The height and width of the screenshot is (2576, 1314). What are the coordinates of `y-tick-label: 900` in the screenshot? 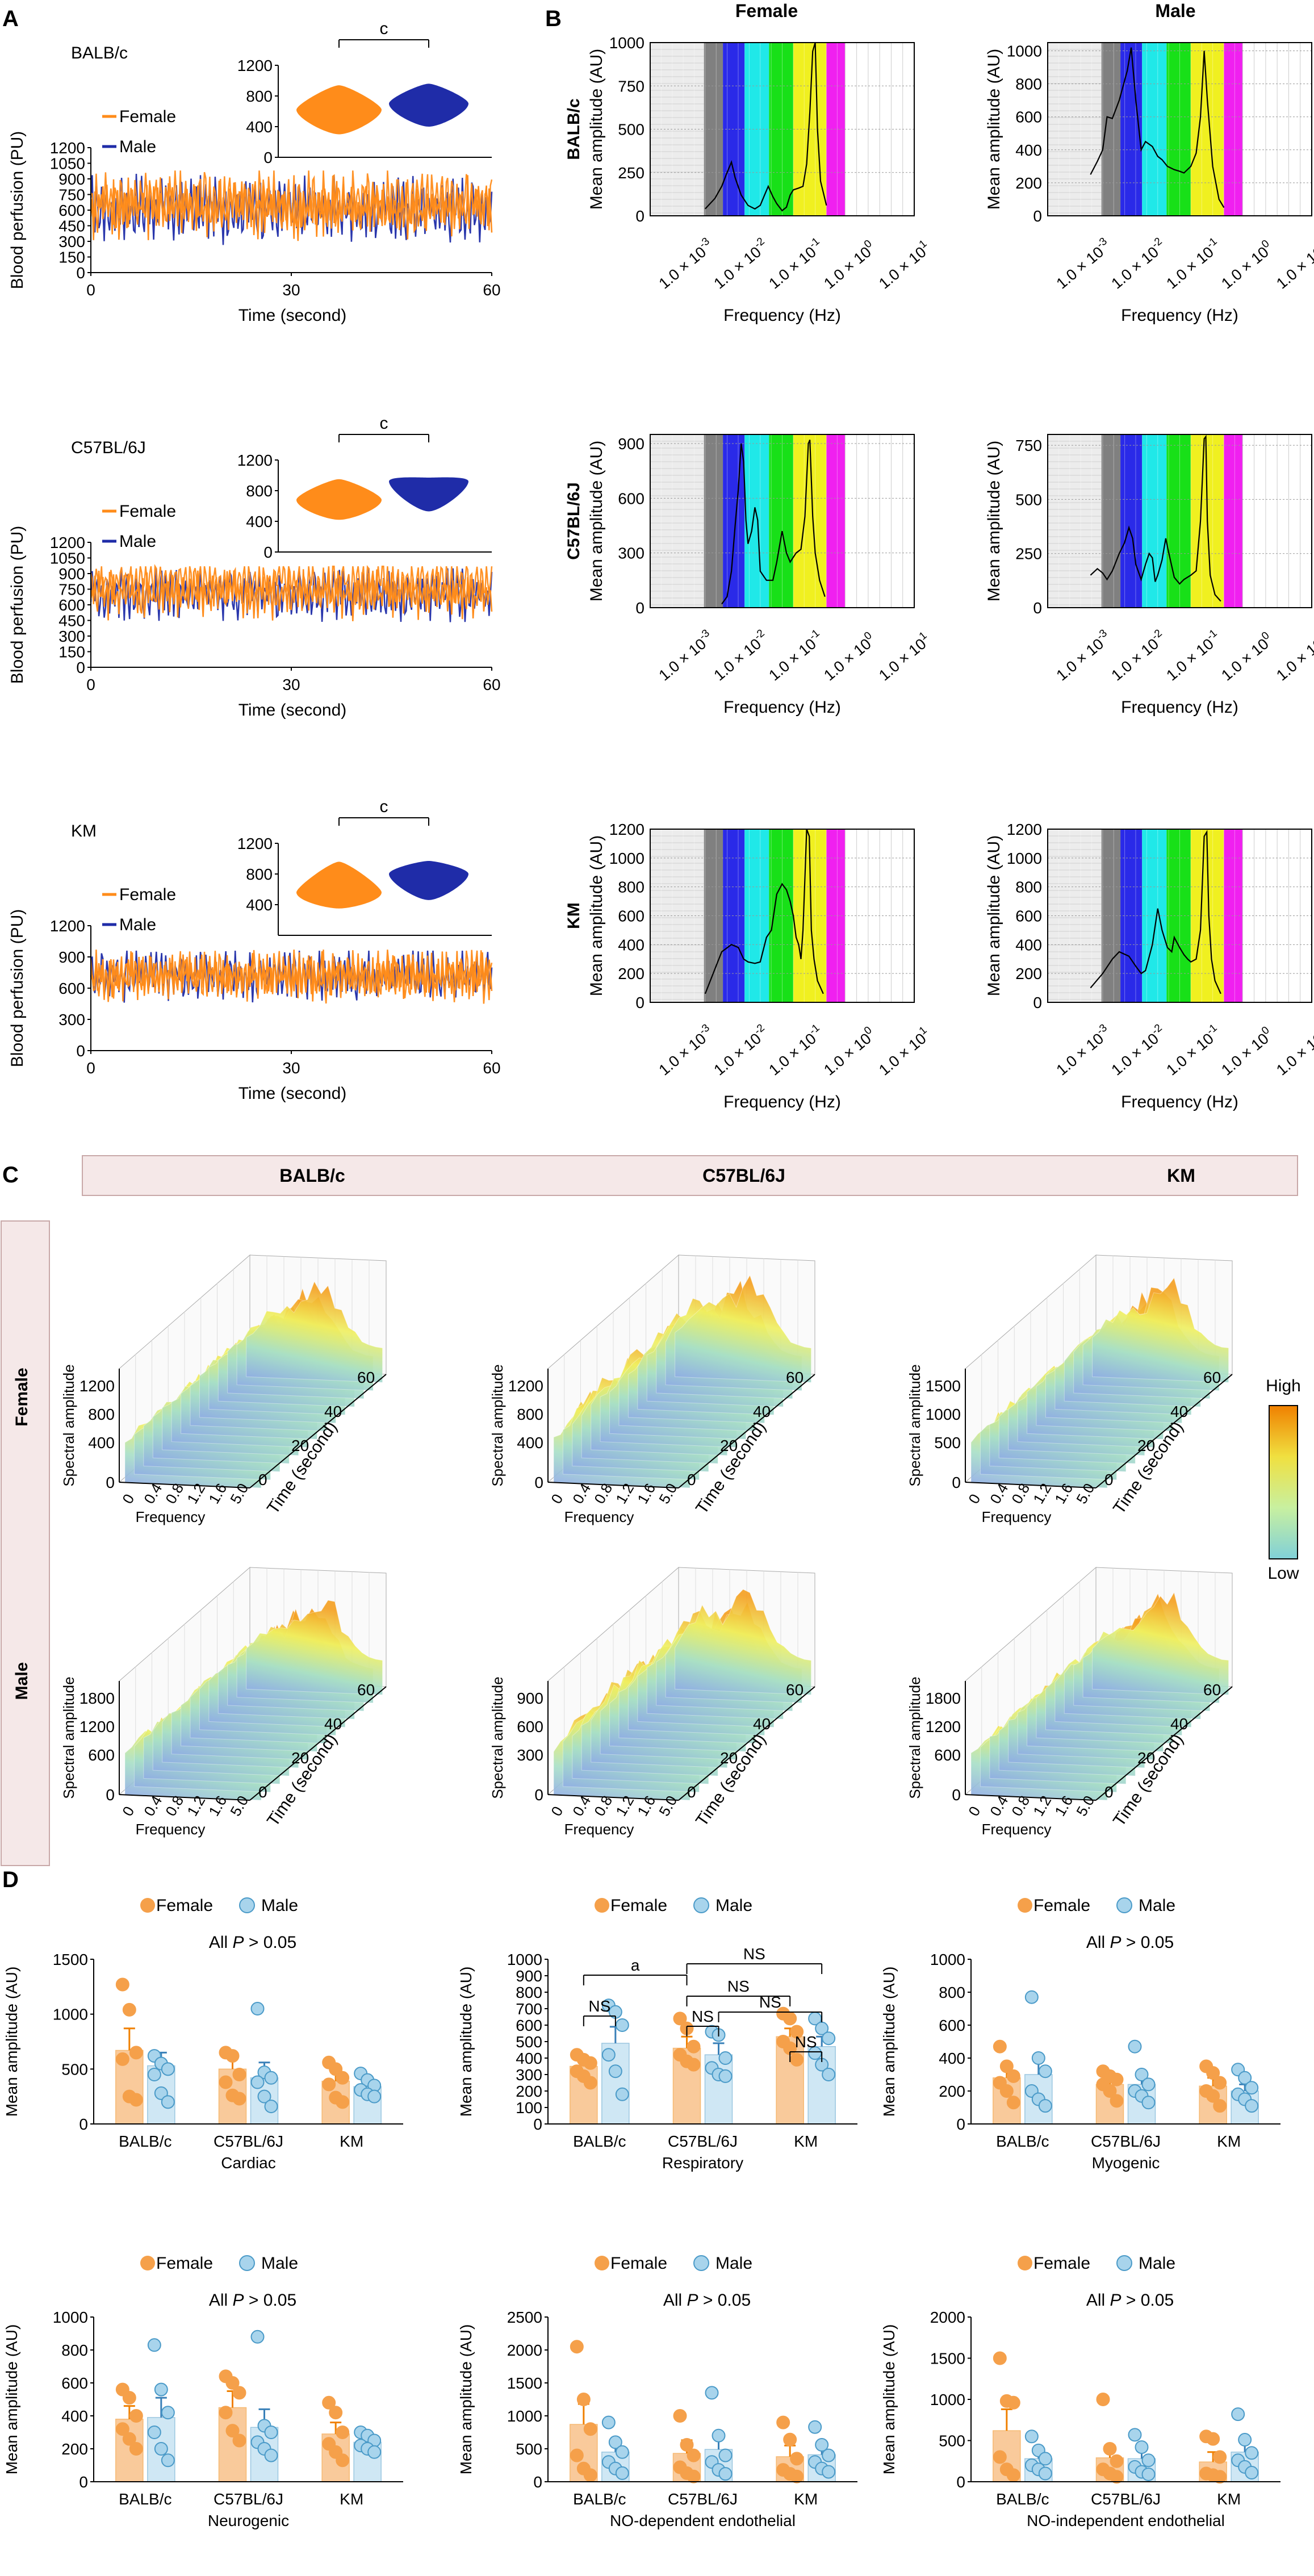 It's located at (71, 957).